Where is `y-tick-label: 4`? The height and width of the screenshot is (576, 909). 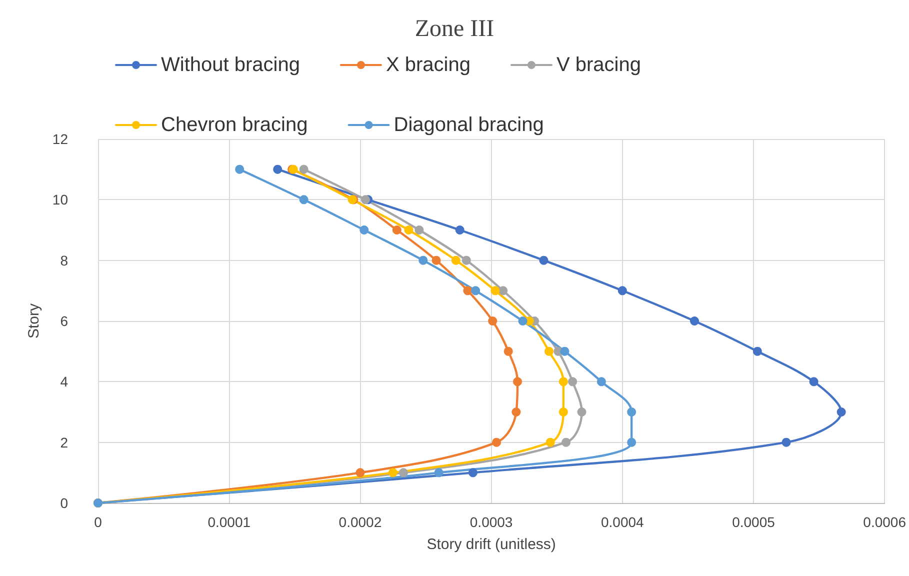
y-tick-label: 4 is located at coordinates (64, 382).